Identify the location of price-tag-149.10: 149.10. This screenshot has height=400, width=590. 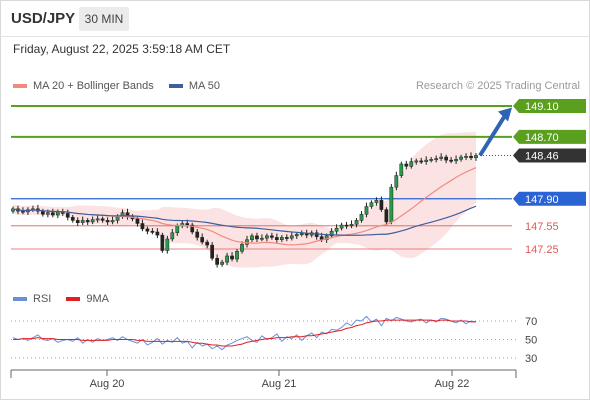
(542, 107).